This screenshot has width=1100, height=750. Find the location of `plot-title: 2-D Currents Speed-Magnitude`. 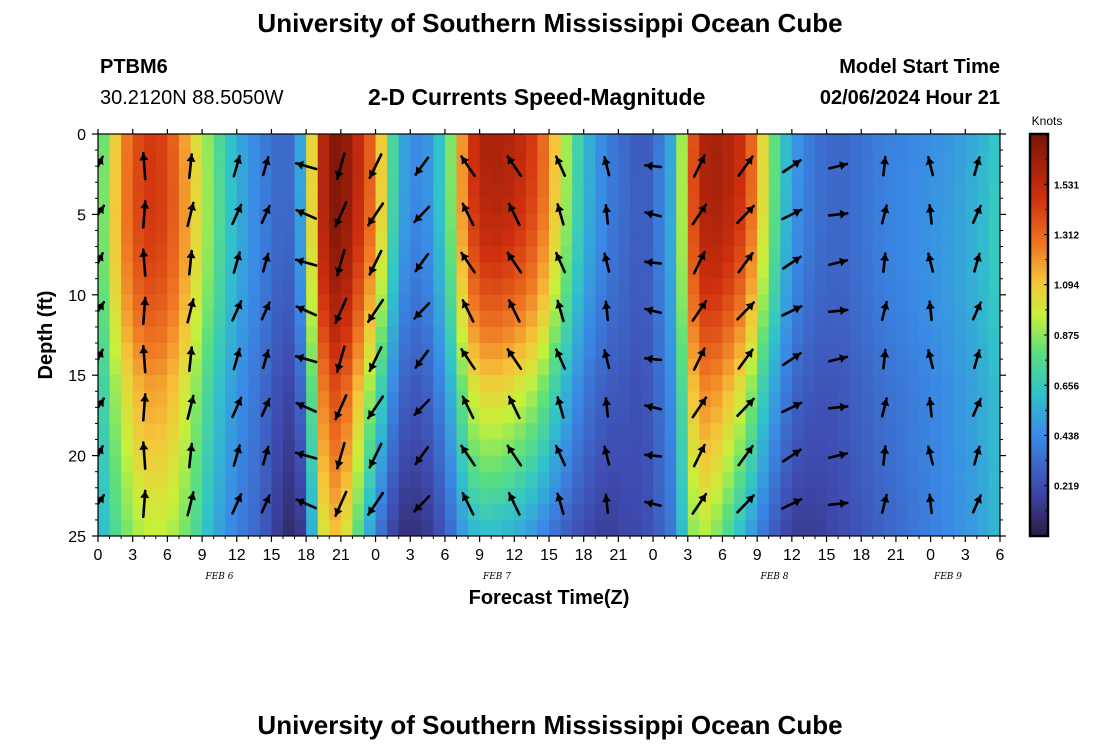

plot-title: 2-D Currents Speed-Magnitude is located at coordinates (537, 97).